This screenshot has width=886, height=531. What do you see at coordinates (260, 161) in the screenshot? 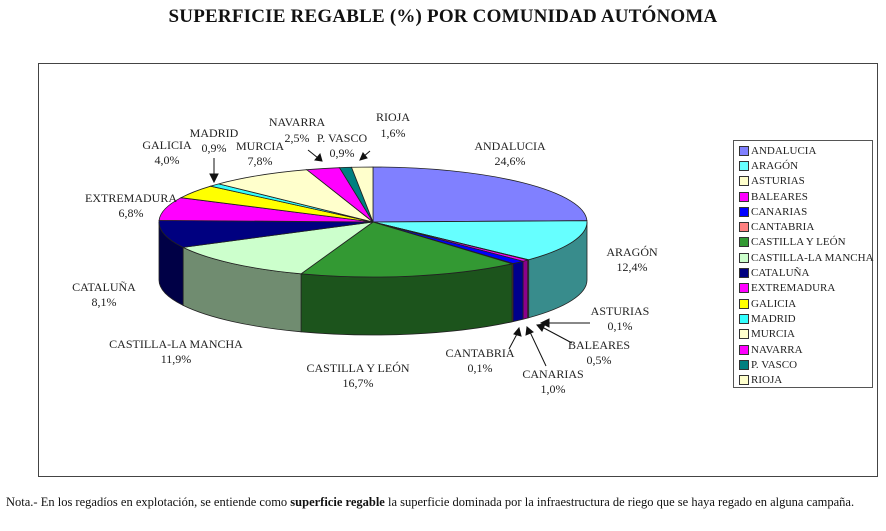
I see `value-murcia: 7,8%` at bounding box center [260, 161].